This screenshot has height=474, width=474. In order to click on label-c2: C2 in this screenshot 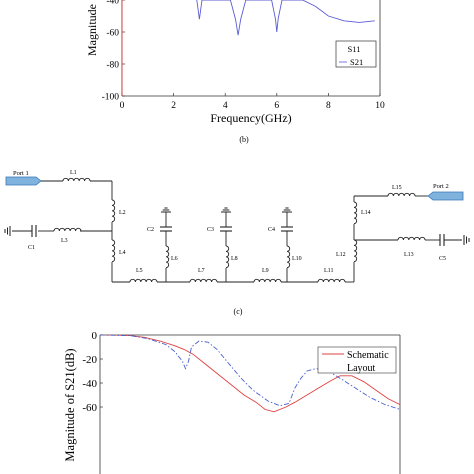, I will do `click(150, 230)`.